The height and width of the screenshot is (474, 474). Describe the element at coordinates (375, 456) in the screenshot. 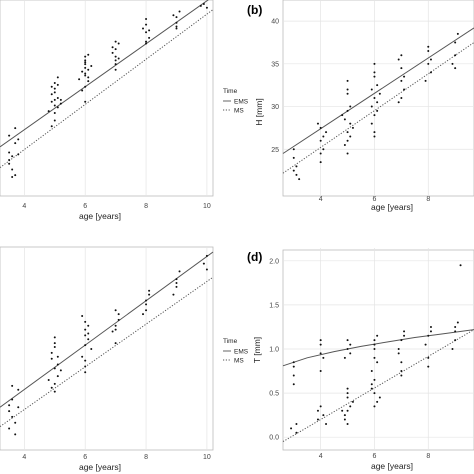

I see `panel-d-x-tick-label-1: 6` at that location.